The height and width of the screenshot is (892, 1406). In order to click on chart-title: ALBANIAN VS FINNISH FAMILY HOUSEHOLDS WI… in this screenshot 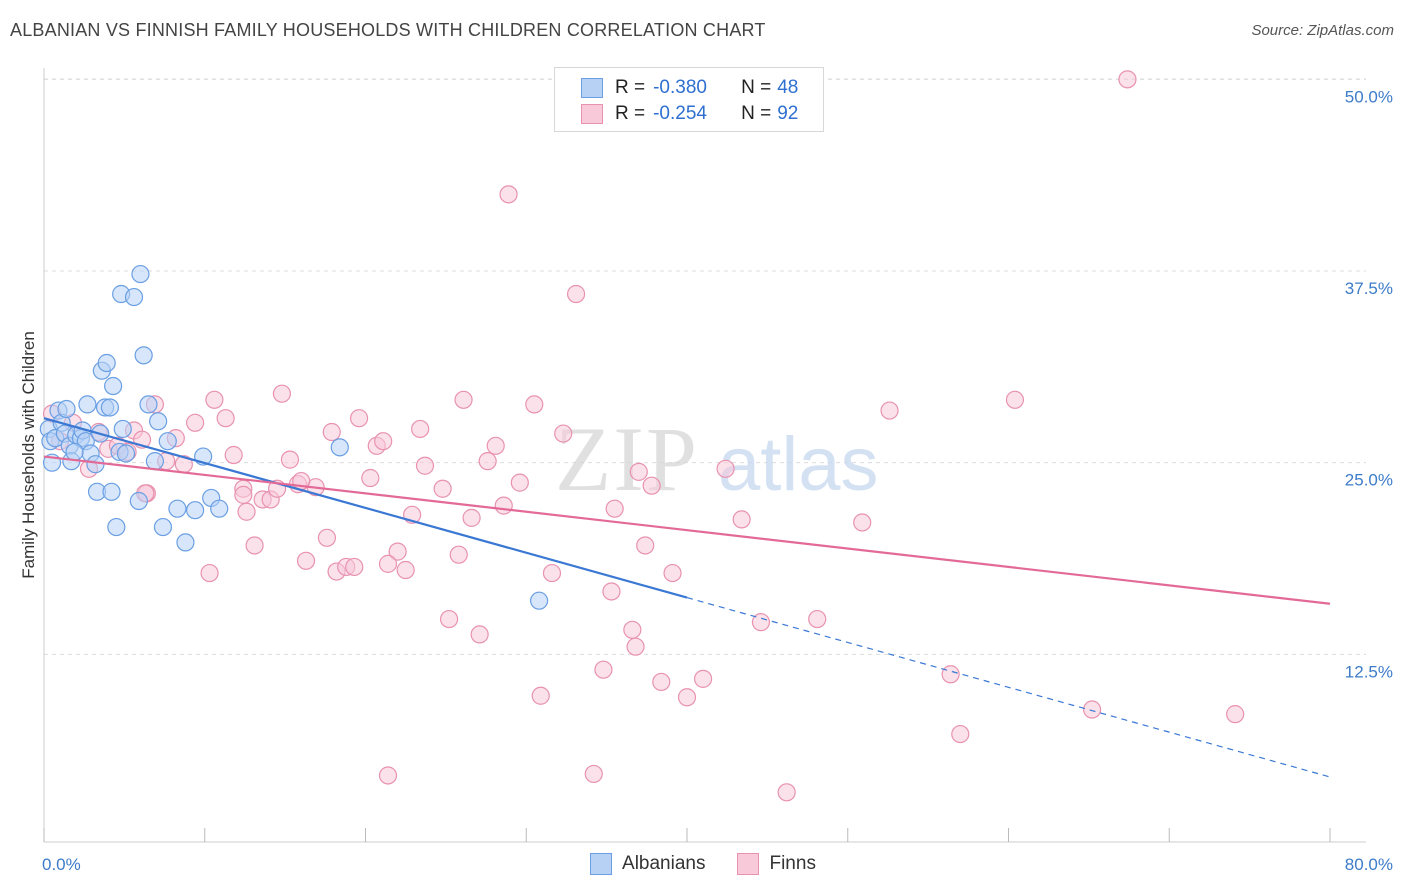, I will do `click(388, 30)`.